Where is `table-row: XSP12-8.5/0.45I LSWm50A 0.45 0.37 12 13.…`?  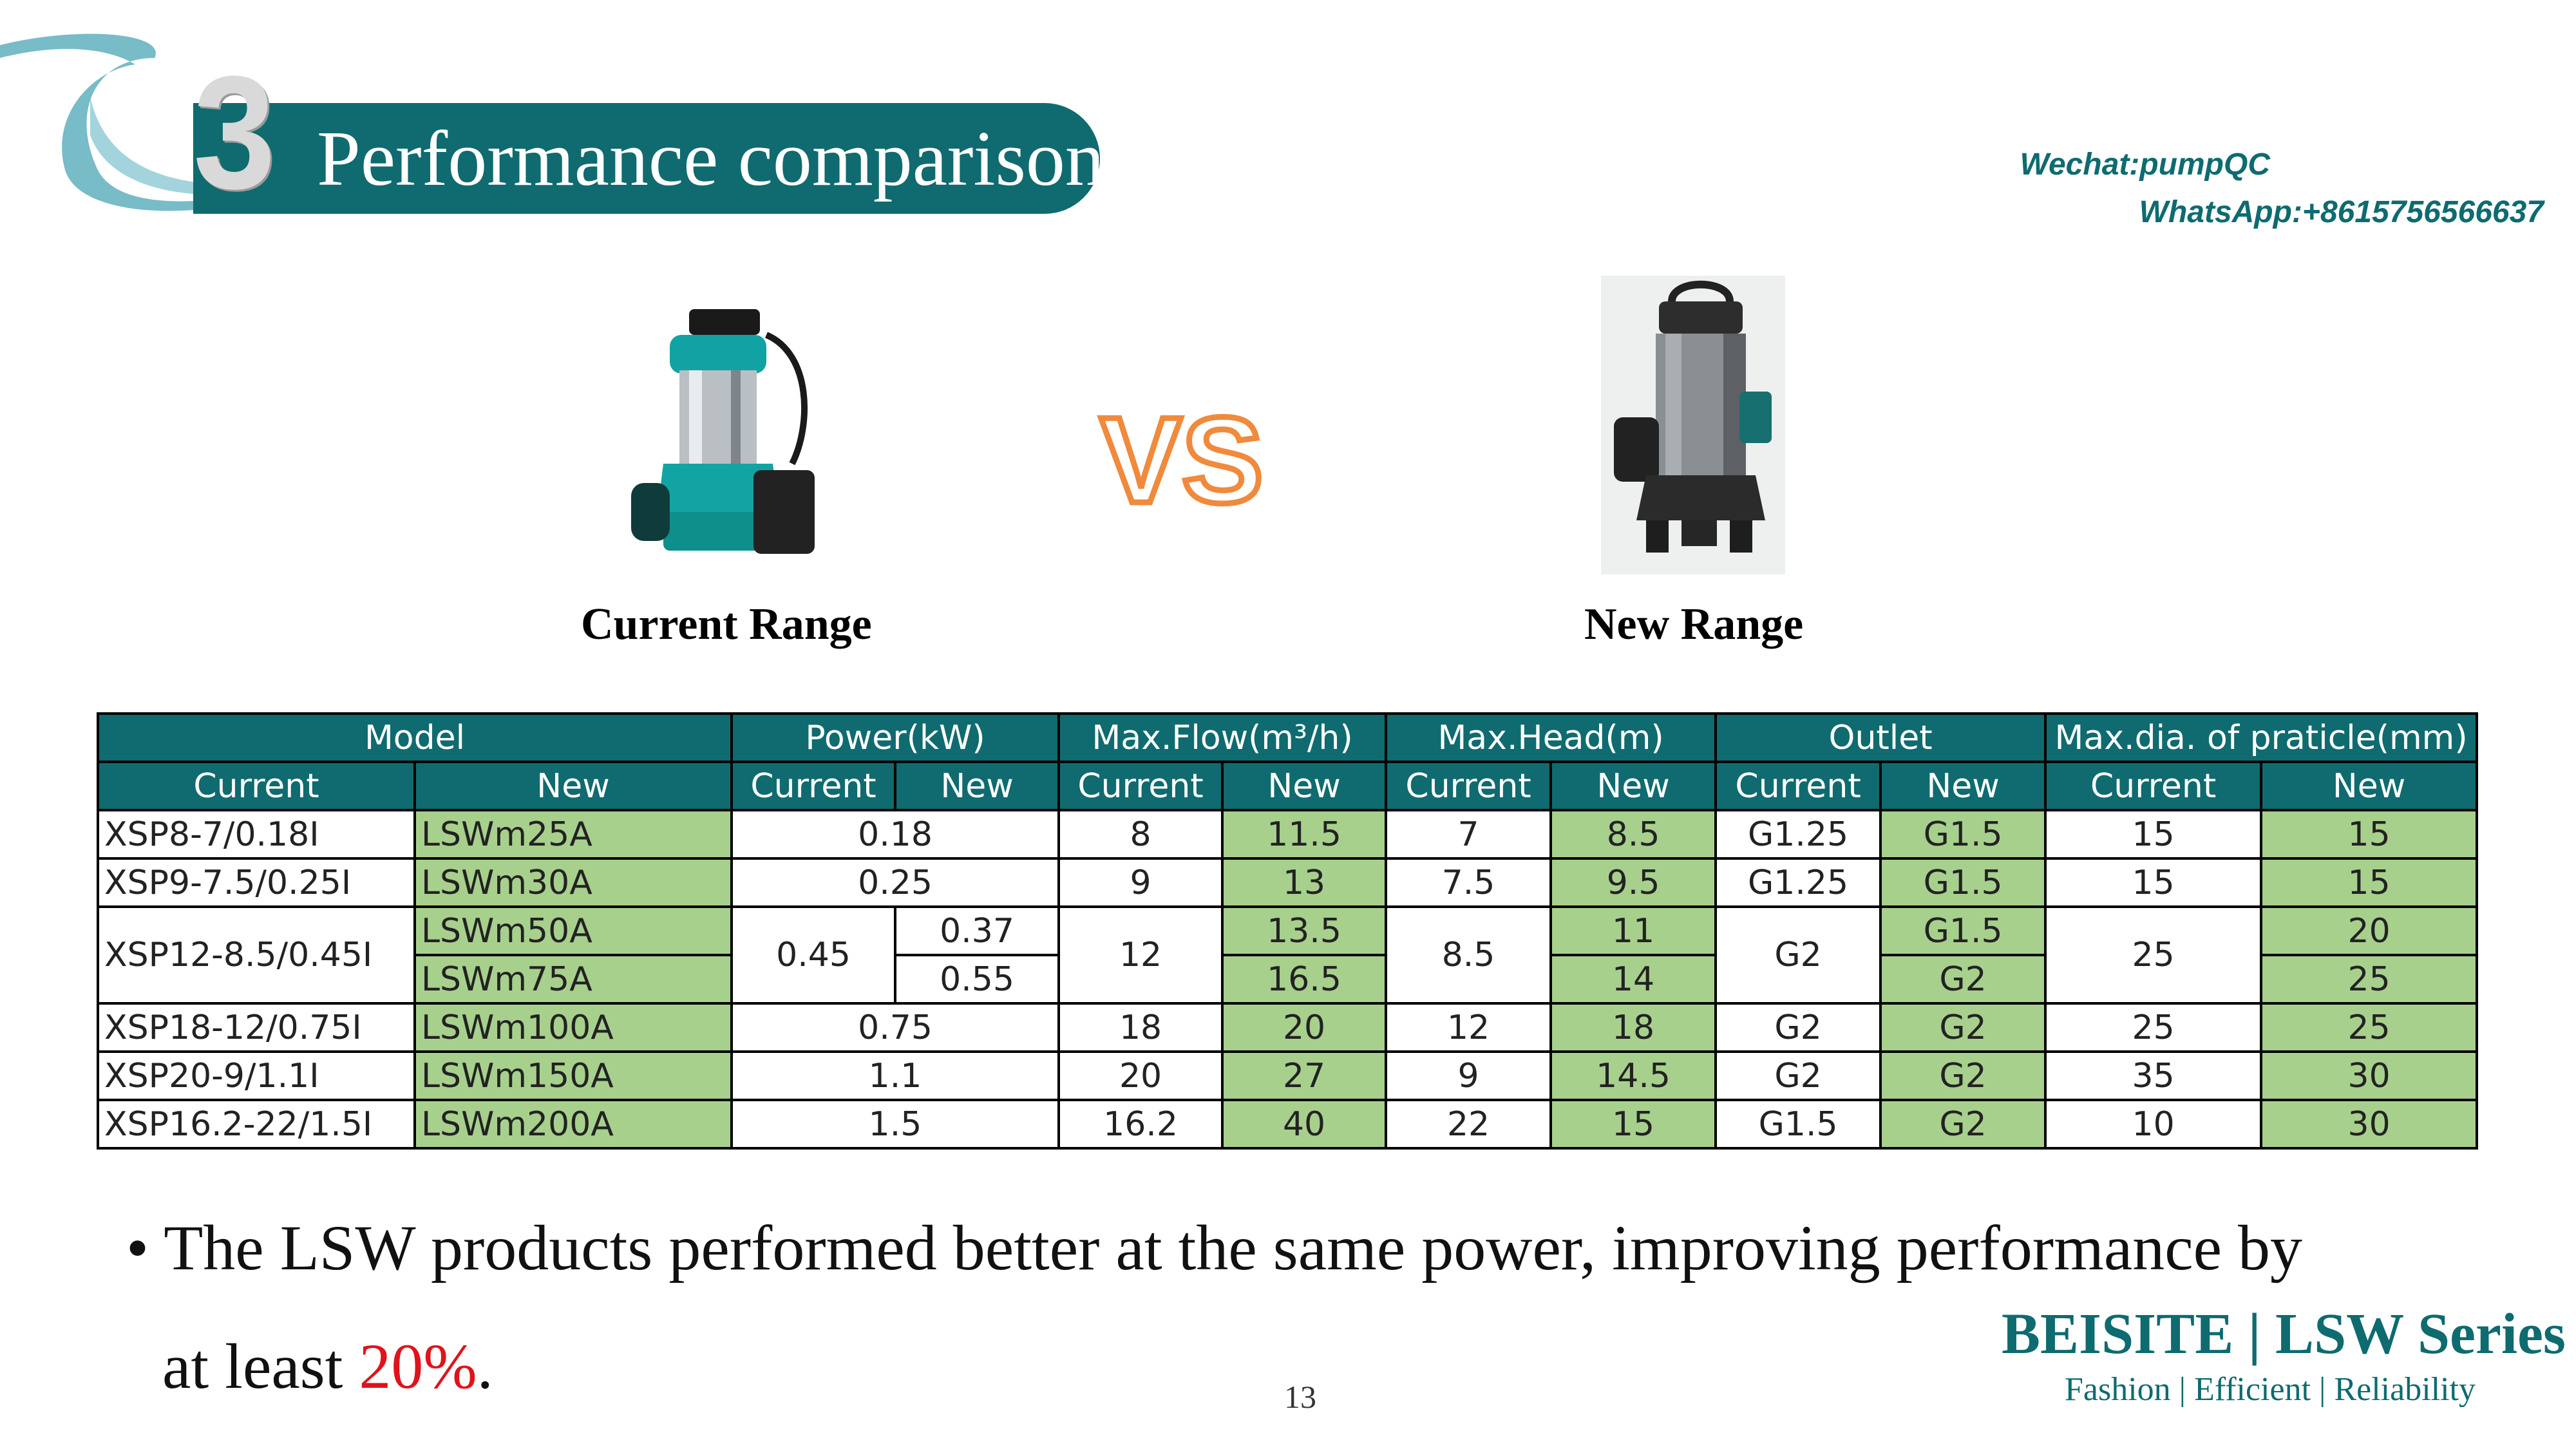
table-row: XSP12-8.5/0.45I LSWm50A 0.45 0.37 12 13.… is located at coordinates (1288, 955).